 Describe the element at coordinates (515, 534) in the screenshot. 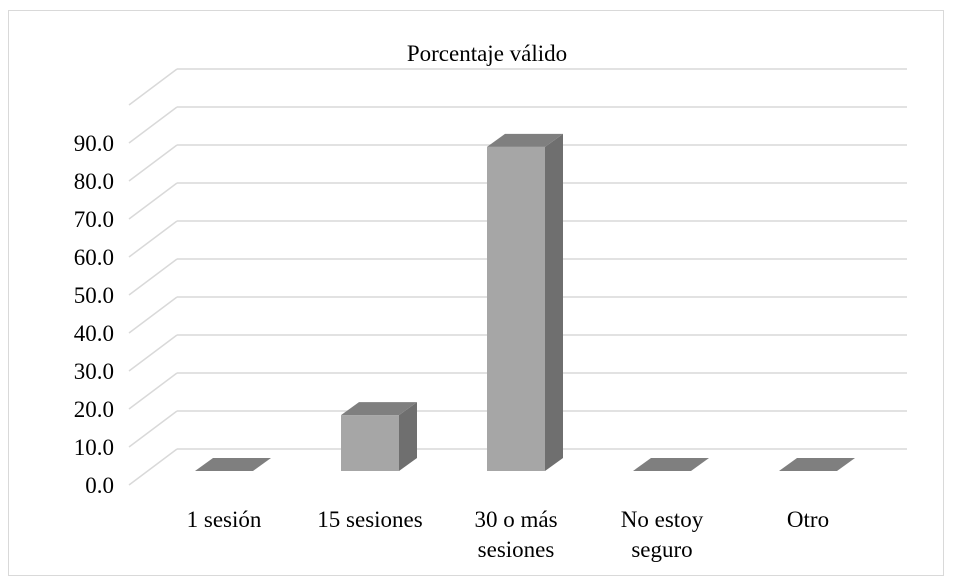

I see `x-tick-label: 30 o más sesiones` at that location.